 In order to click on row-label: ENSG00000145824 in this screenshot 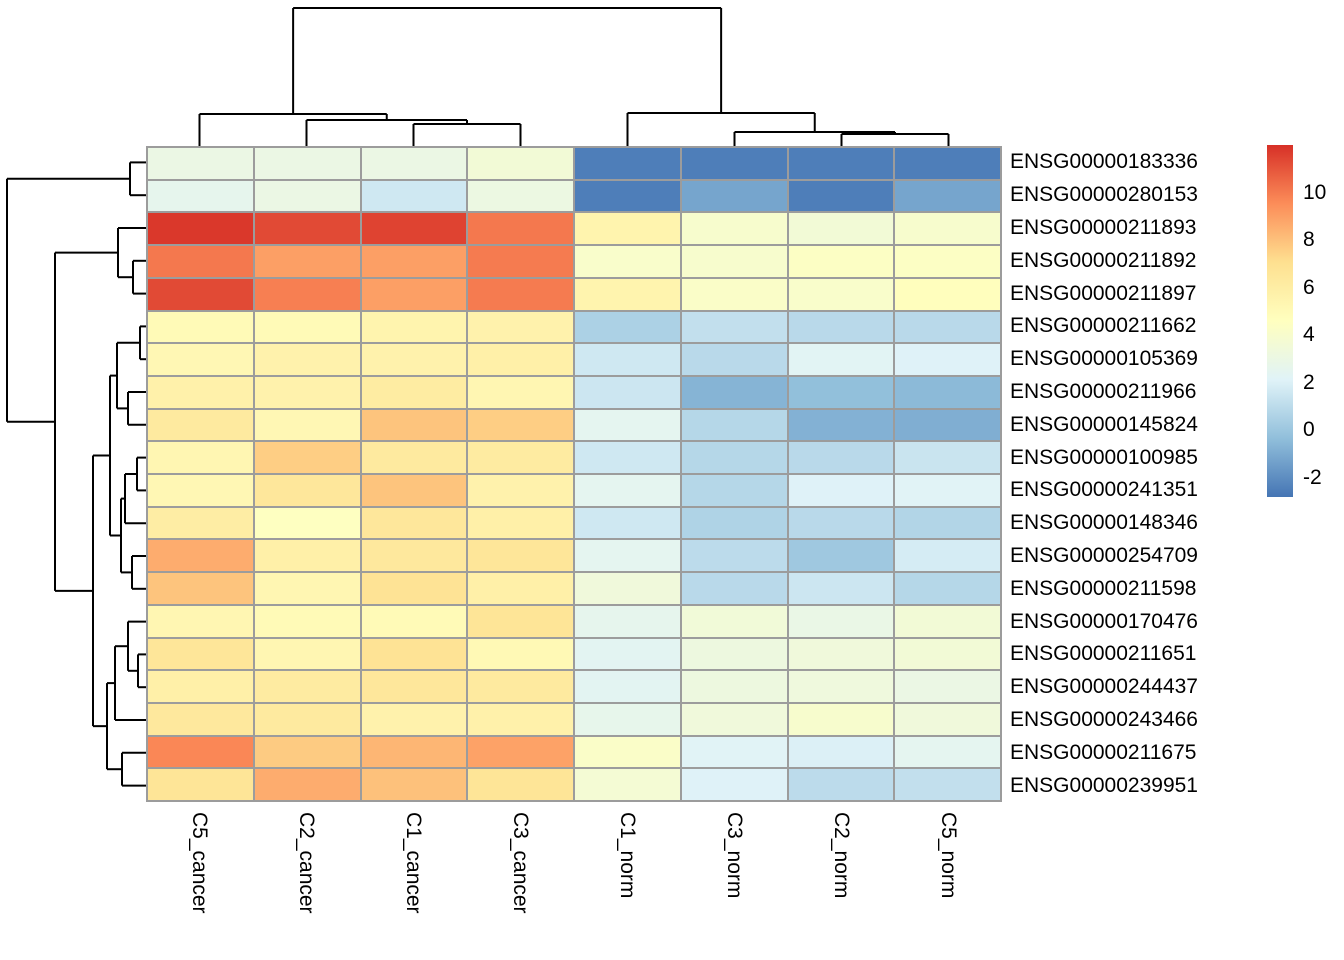, I will do `click(1104, 424)`.